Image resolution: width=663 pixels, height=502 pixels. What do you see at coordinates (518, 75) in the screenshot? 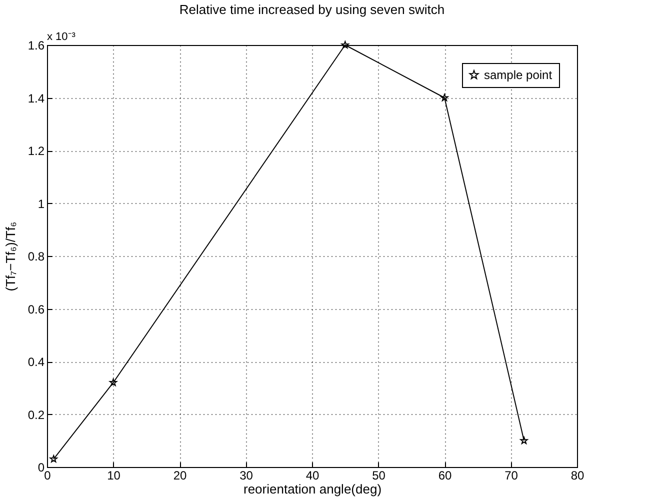
I see `legend-label: sample point` at bounding box center [518, 75].